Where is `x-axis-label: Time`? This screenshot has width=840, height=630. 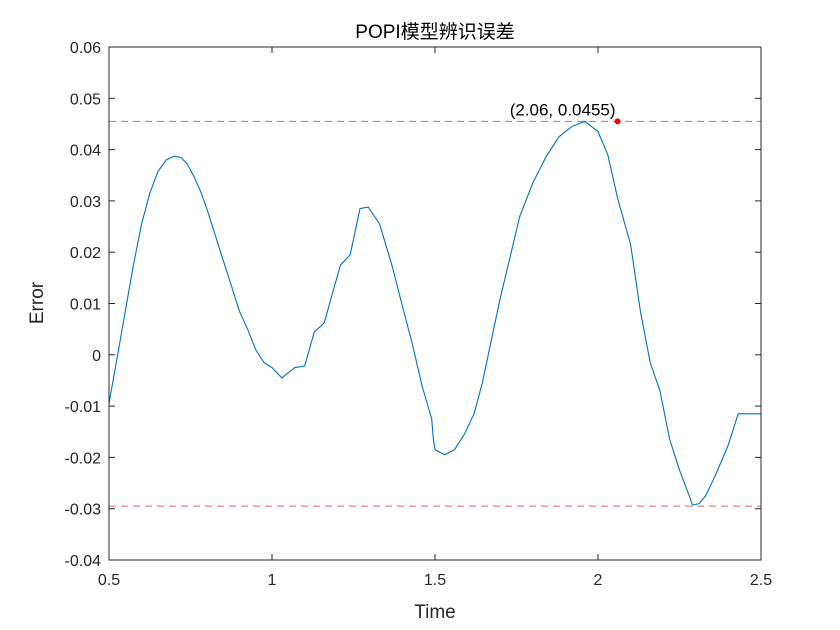
x-axis-label: Time is located at coordinates (435, 612).